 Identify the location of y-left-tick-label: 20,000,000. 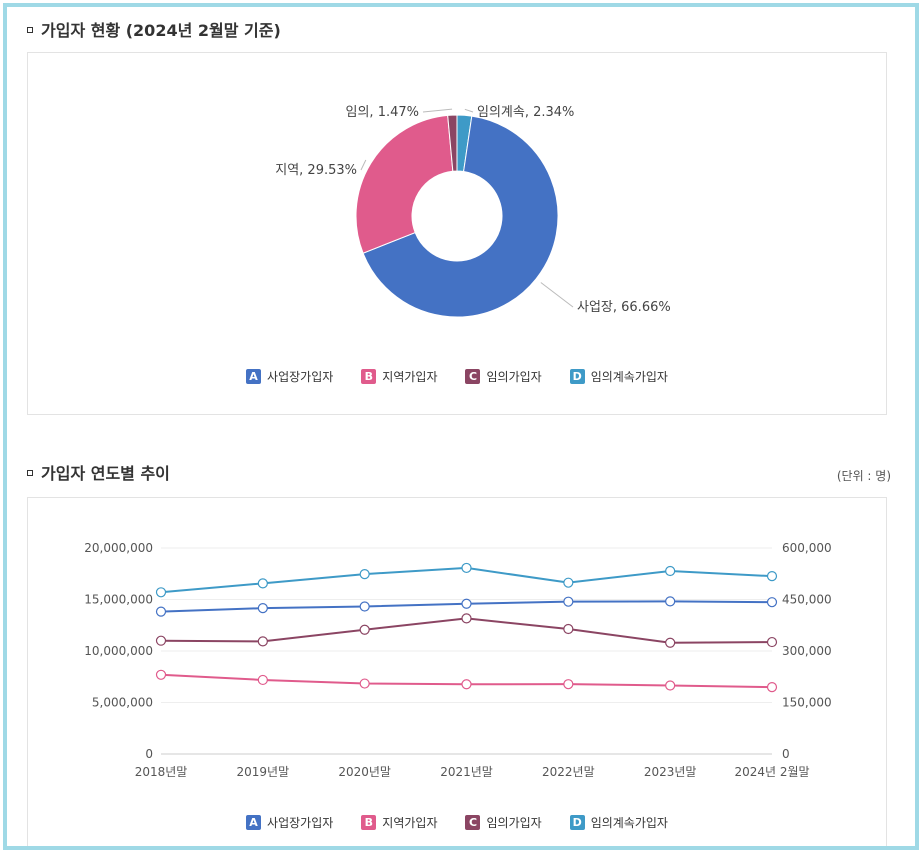
(118, 548).